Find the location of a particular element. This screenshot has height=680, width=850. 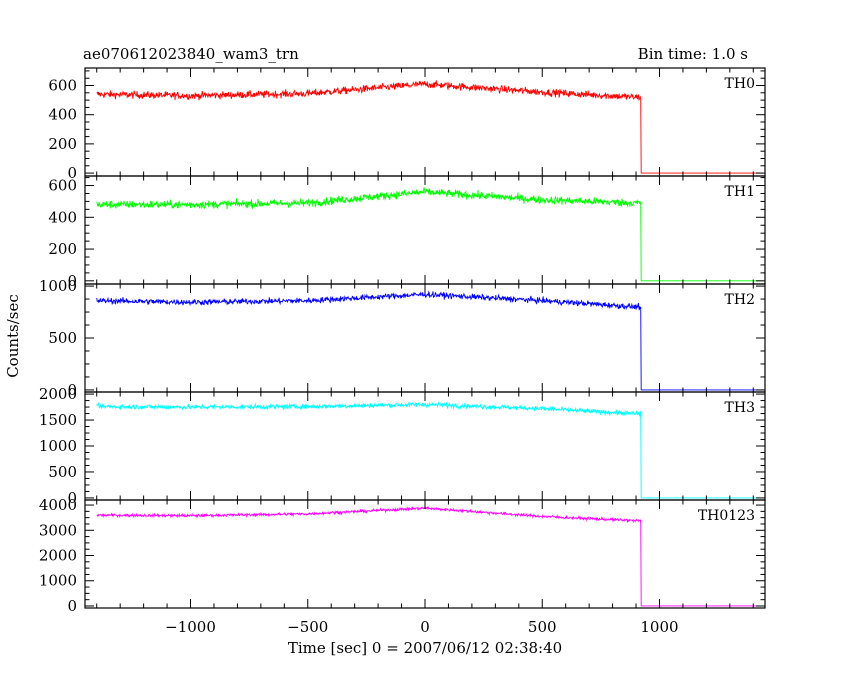

x-axis-label: Time [sec] 0 = 2007/06/12 02:38:40 is located at coordinates (425, 648).